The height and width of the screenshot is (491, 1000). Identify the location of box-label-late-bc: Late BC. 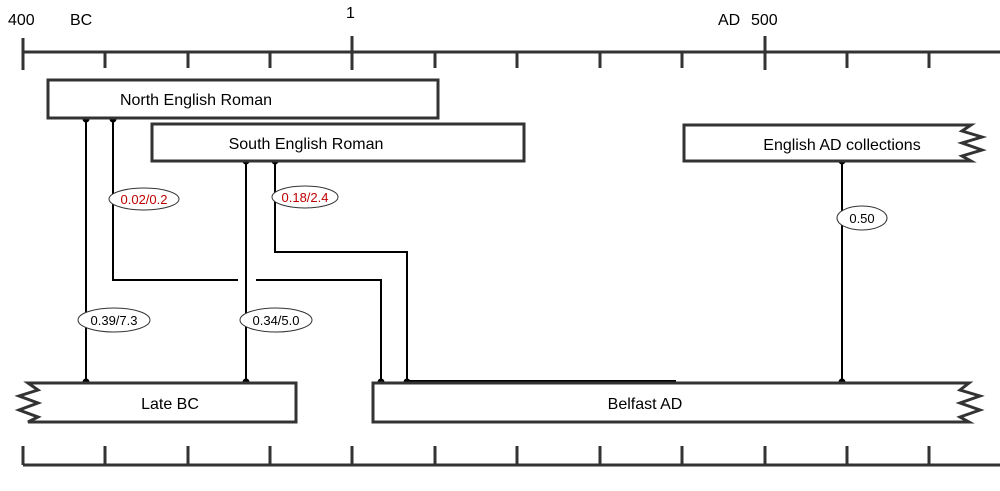
(170, 404).